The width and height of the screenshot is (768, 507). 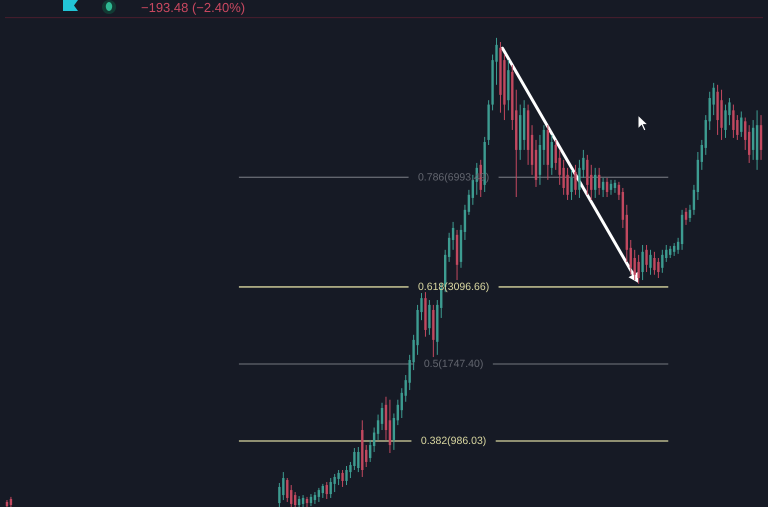 What do you see at coordinates (454, 364) in the screenshot?
I see `ref-line-label: 0.5(1747.40)` at bounding box center [454, 364].